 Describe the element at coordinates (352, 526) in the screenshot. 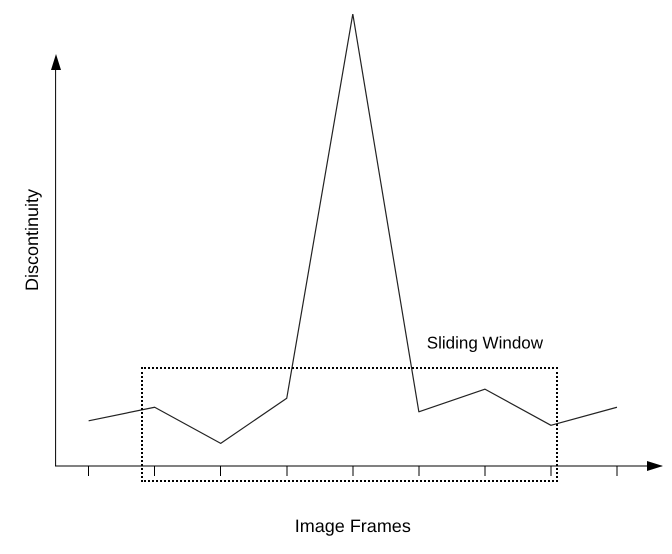

I see `x-axis-title: Image Frames` at that location.